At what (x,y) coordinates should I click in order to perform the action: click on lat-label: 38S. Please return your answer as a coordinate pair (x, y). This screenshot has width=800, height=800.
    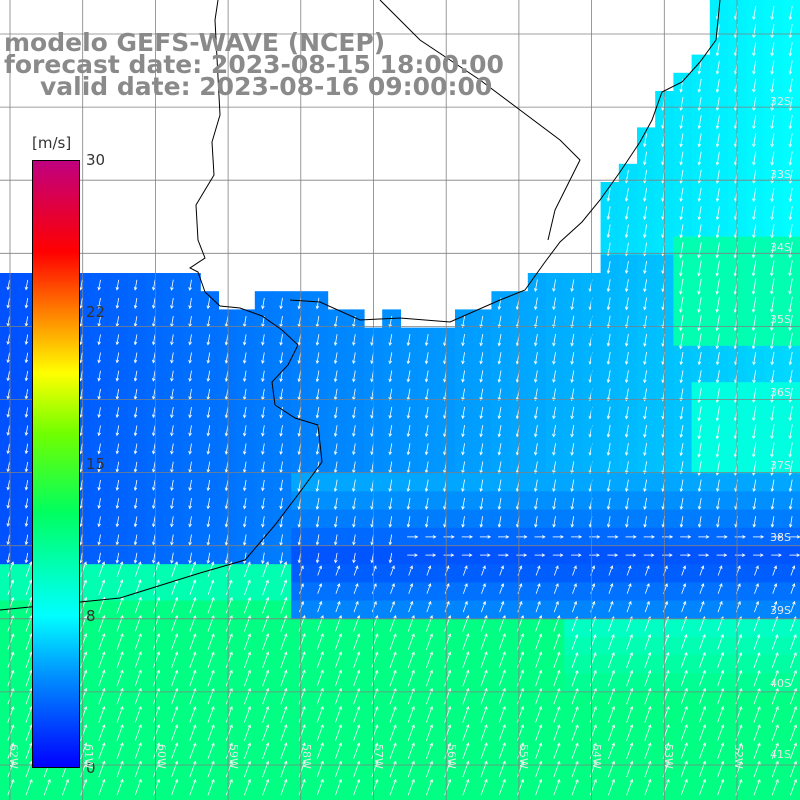
    Looking at the image, I should click on (780, 537).